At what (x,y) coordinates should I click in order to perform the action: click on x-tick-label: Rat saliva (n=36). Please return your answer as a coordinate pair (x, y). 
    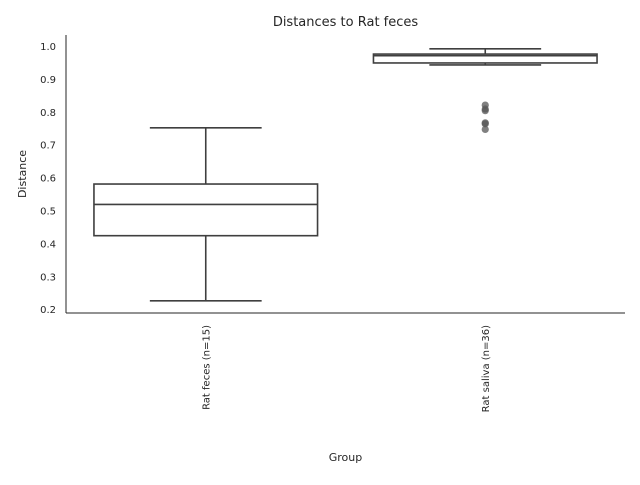
    Looking at the image, I should click on (486, 368).